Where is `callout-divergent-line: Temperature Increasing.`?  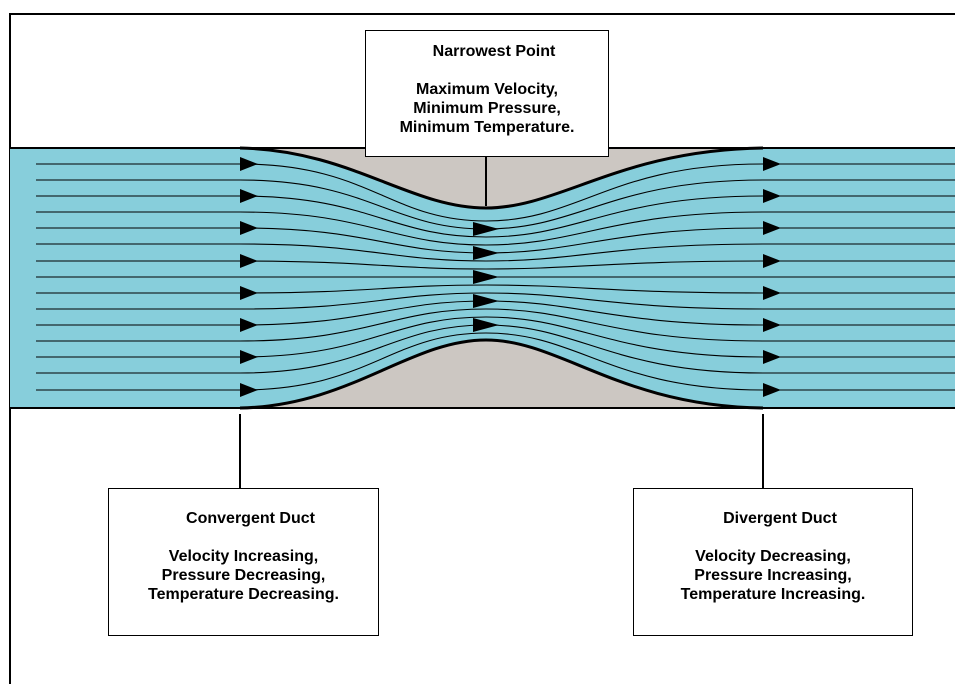
callout-divergent-line: Temperature Increasing. is located at coordinates (773, 594).